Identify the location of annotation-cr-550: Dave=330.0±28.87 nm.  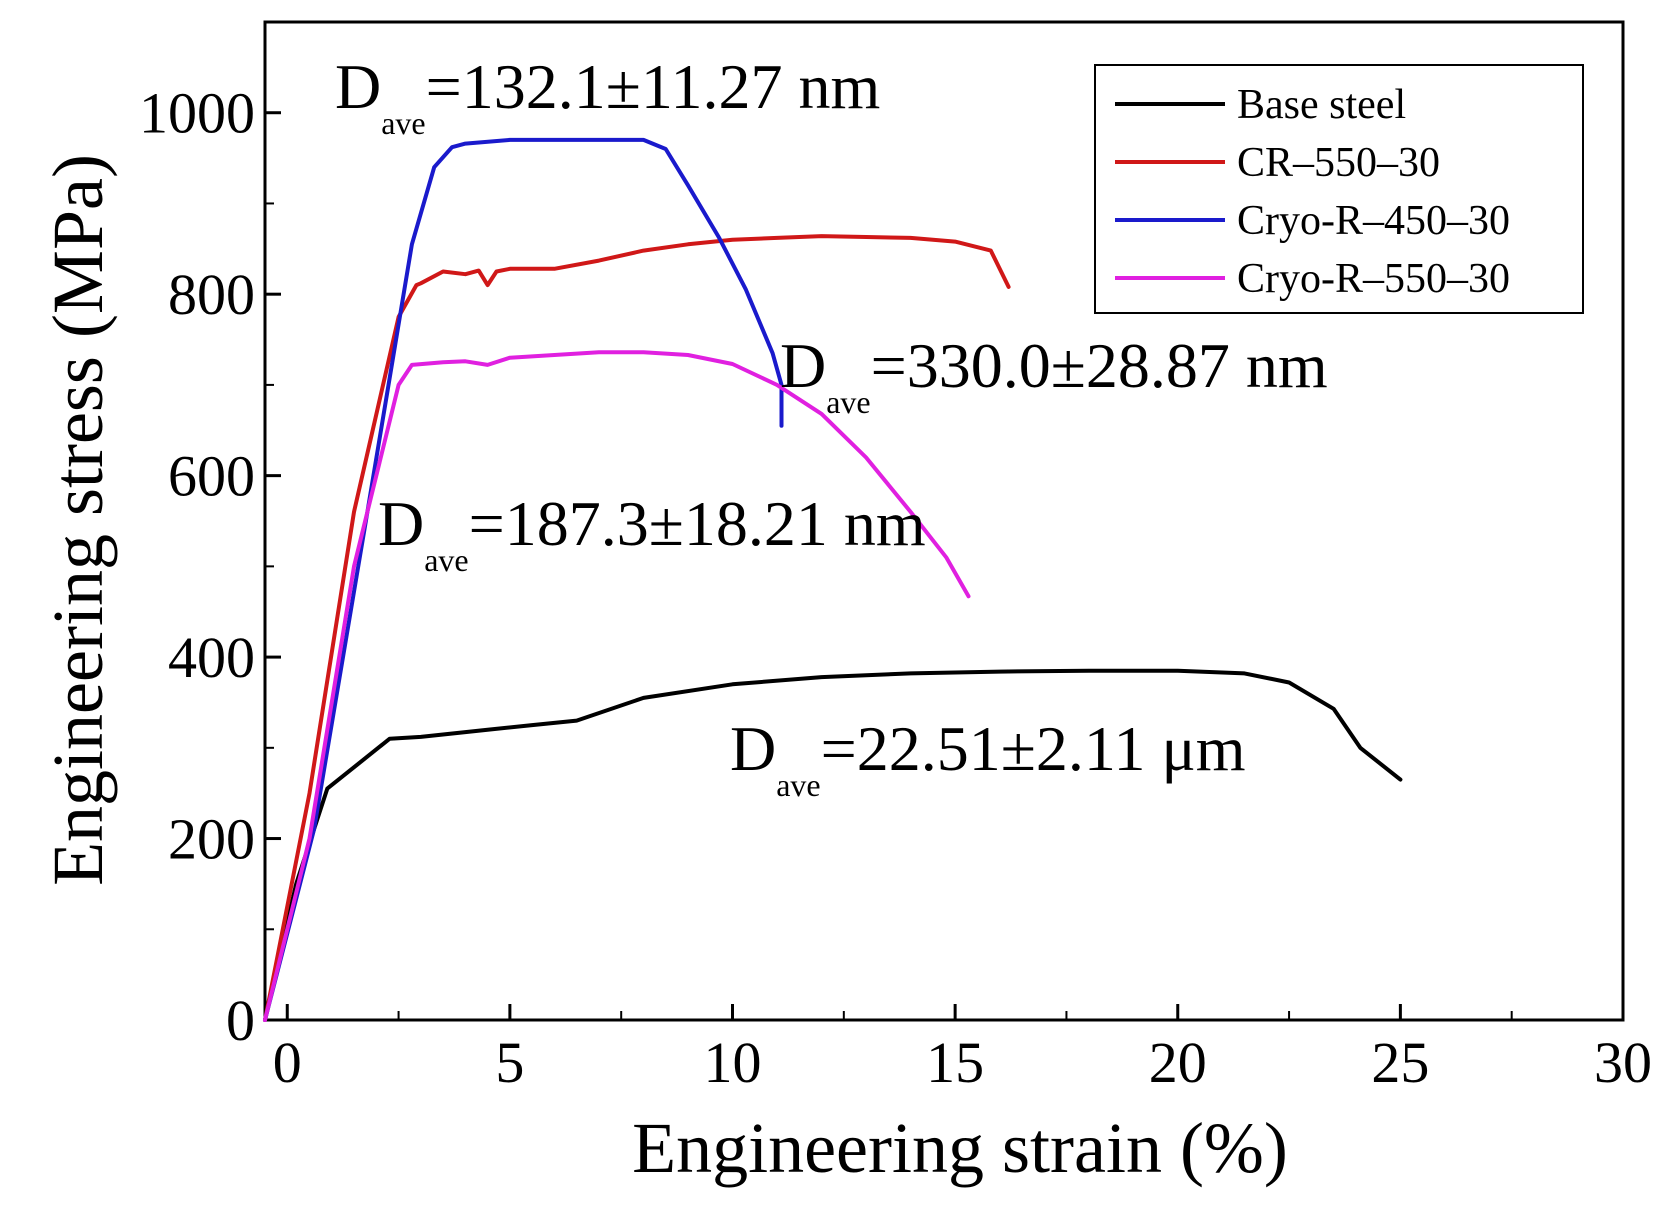
(1054, 375).